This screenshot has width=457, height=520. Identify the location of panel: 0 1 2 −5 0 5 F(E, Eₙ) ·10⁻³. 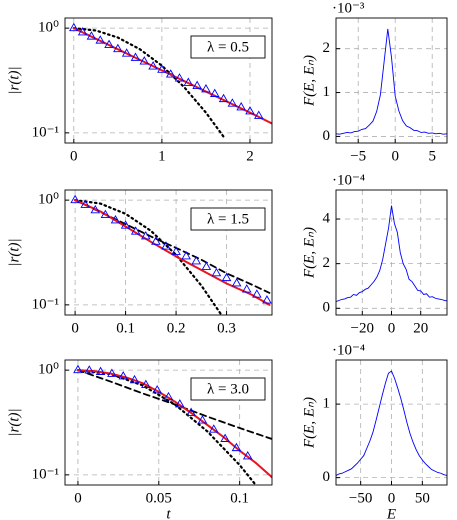
(374, 82).